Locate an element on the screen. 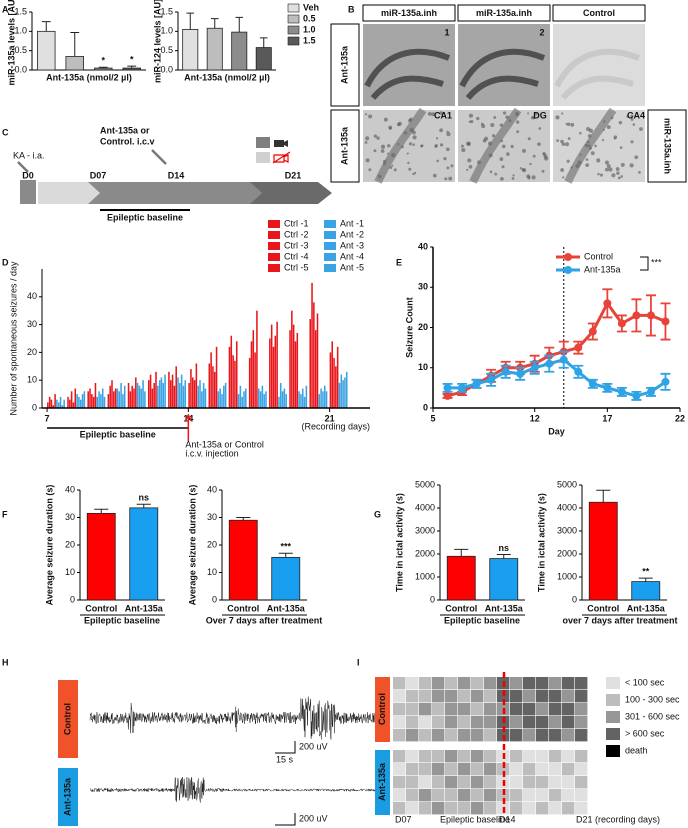  y-tick-label: 4000 is located at coordinates (567, 507).